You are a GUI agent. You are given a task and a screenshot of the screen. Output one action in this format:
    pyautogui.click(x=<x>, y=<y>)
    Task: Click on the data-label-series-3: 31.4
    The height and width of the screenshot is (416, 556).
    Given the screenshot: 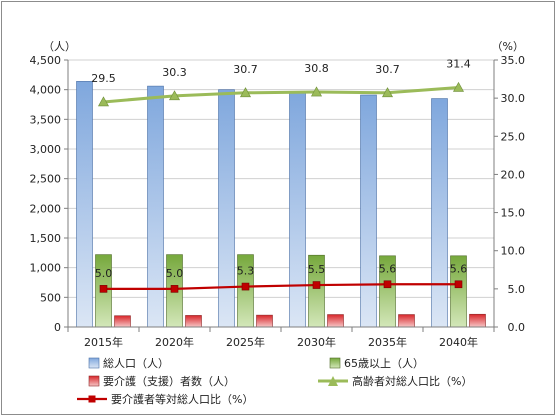 What is the action you would take?
    pyautogui.click(x=458, y=63)
    